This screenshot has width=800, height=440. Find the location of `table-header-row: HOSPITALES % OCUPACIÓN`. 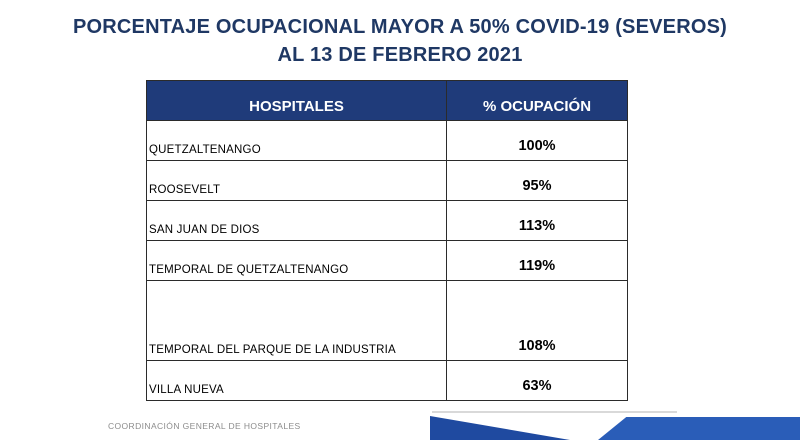

table-header-row: HOSPITALES % OCUPACIÓN is located at coordinates (387, 100).